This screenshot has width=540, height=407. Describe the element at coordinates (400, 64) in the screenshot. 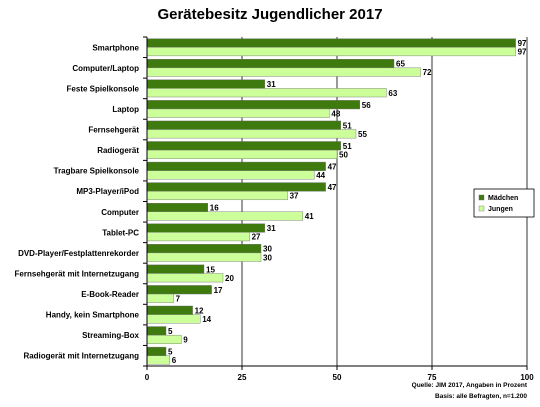

I see `data-label: 65` at that location.